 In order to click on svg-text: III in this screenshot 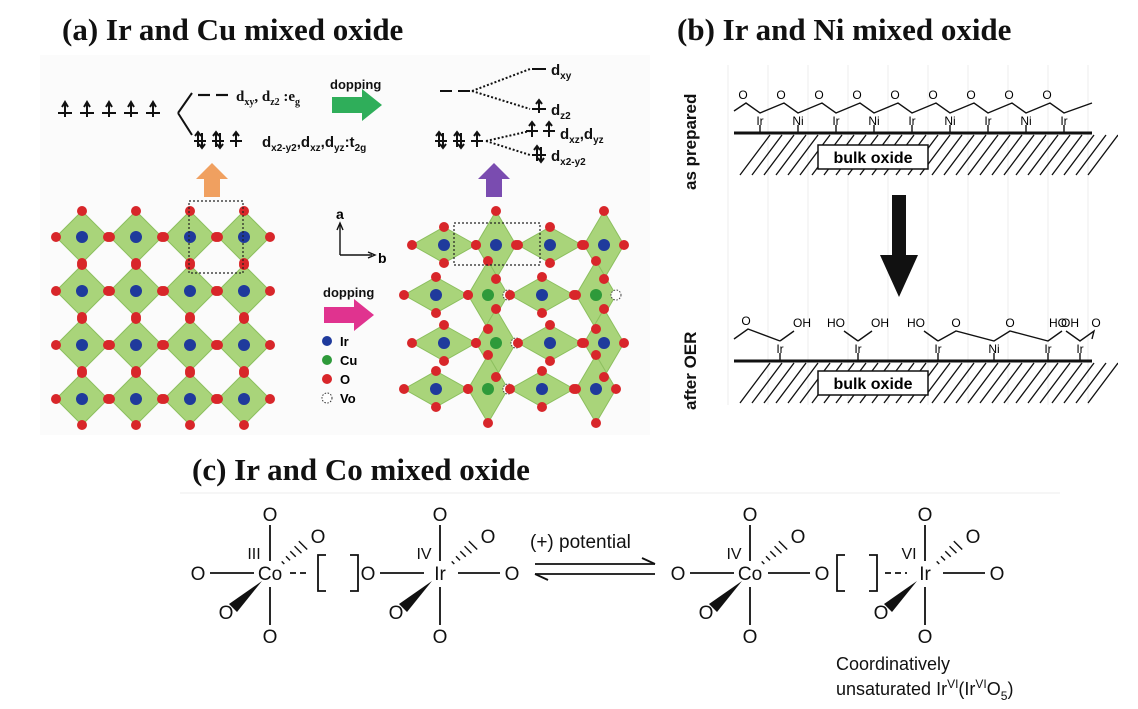, I will do `click(253, 554)`.